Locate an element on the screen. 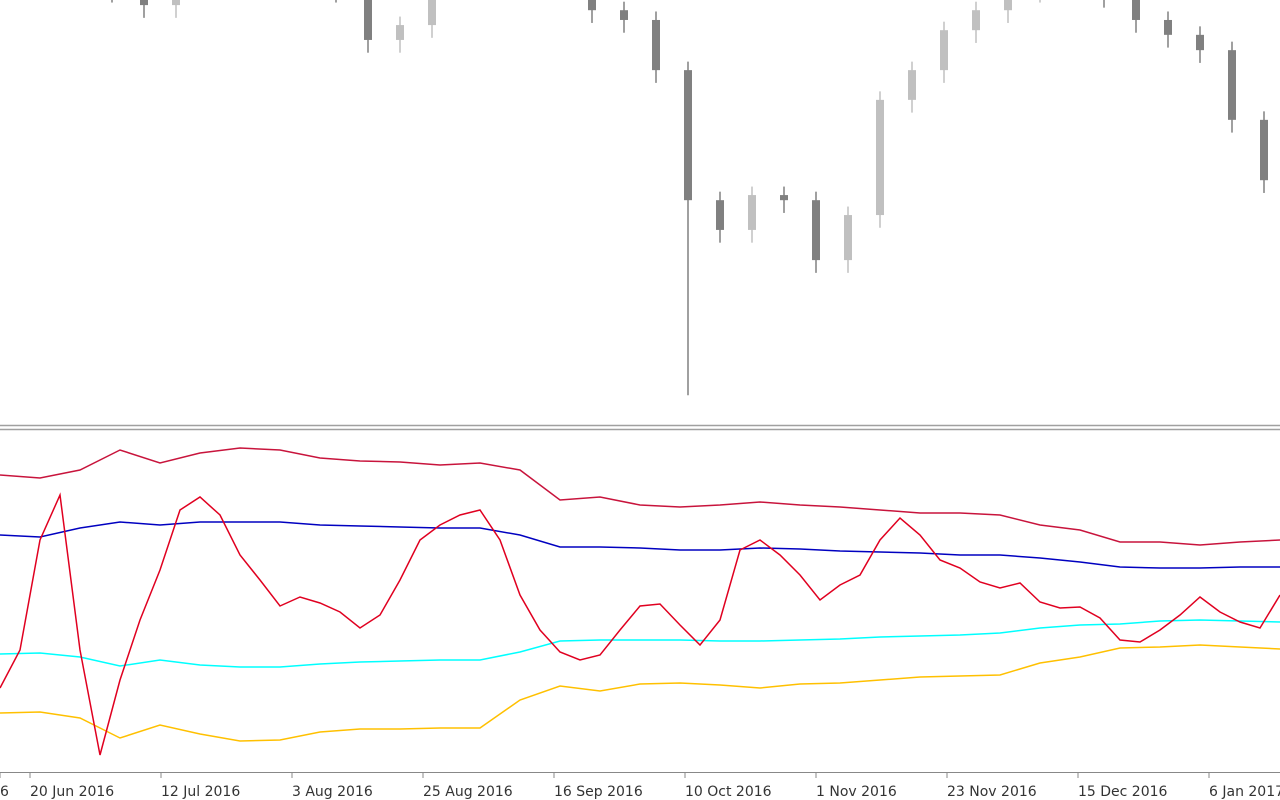  x-tick-label: 12 Jul 2016 is located at coordinates (200, 792).